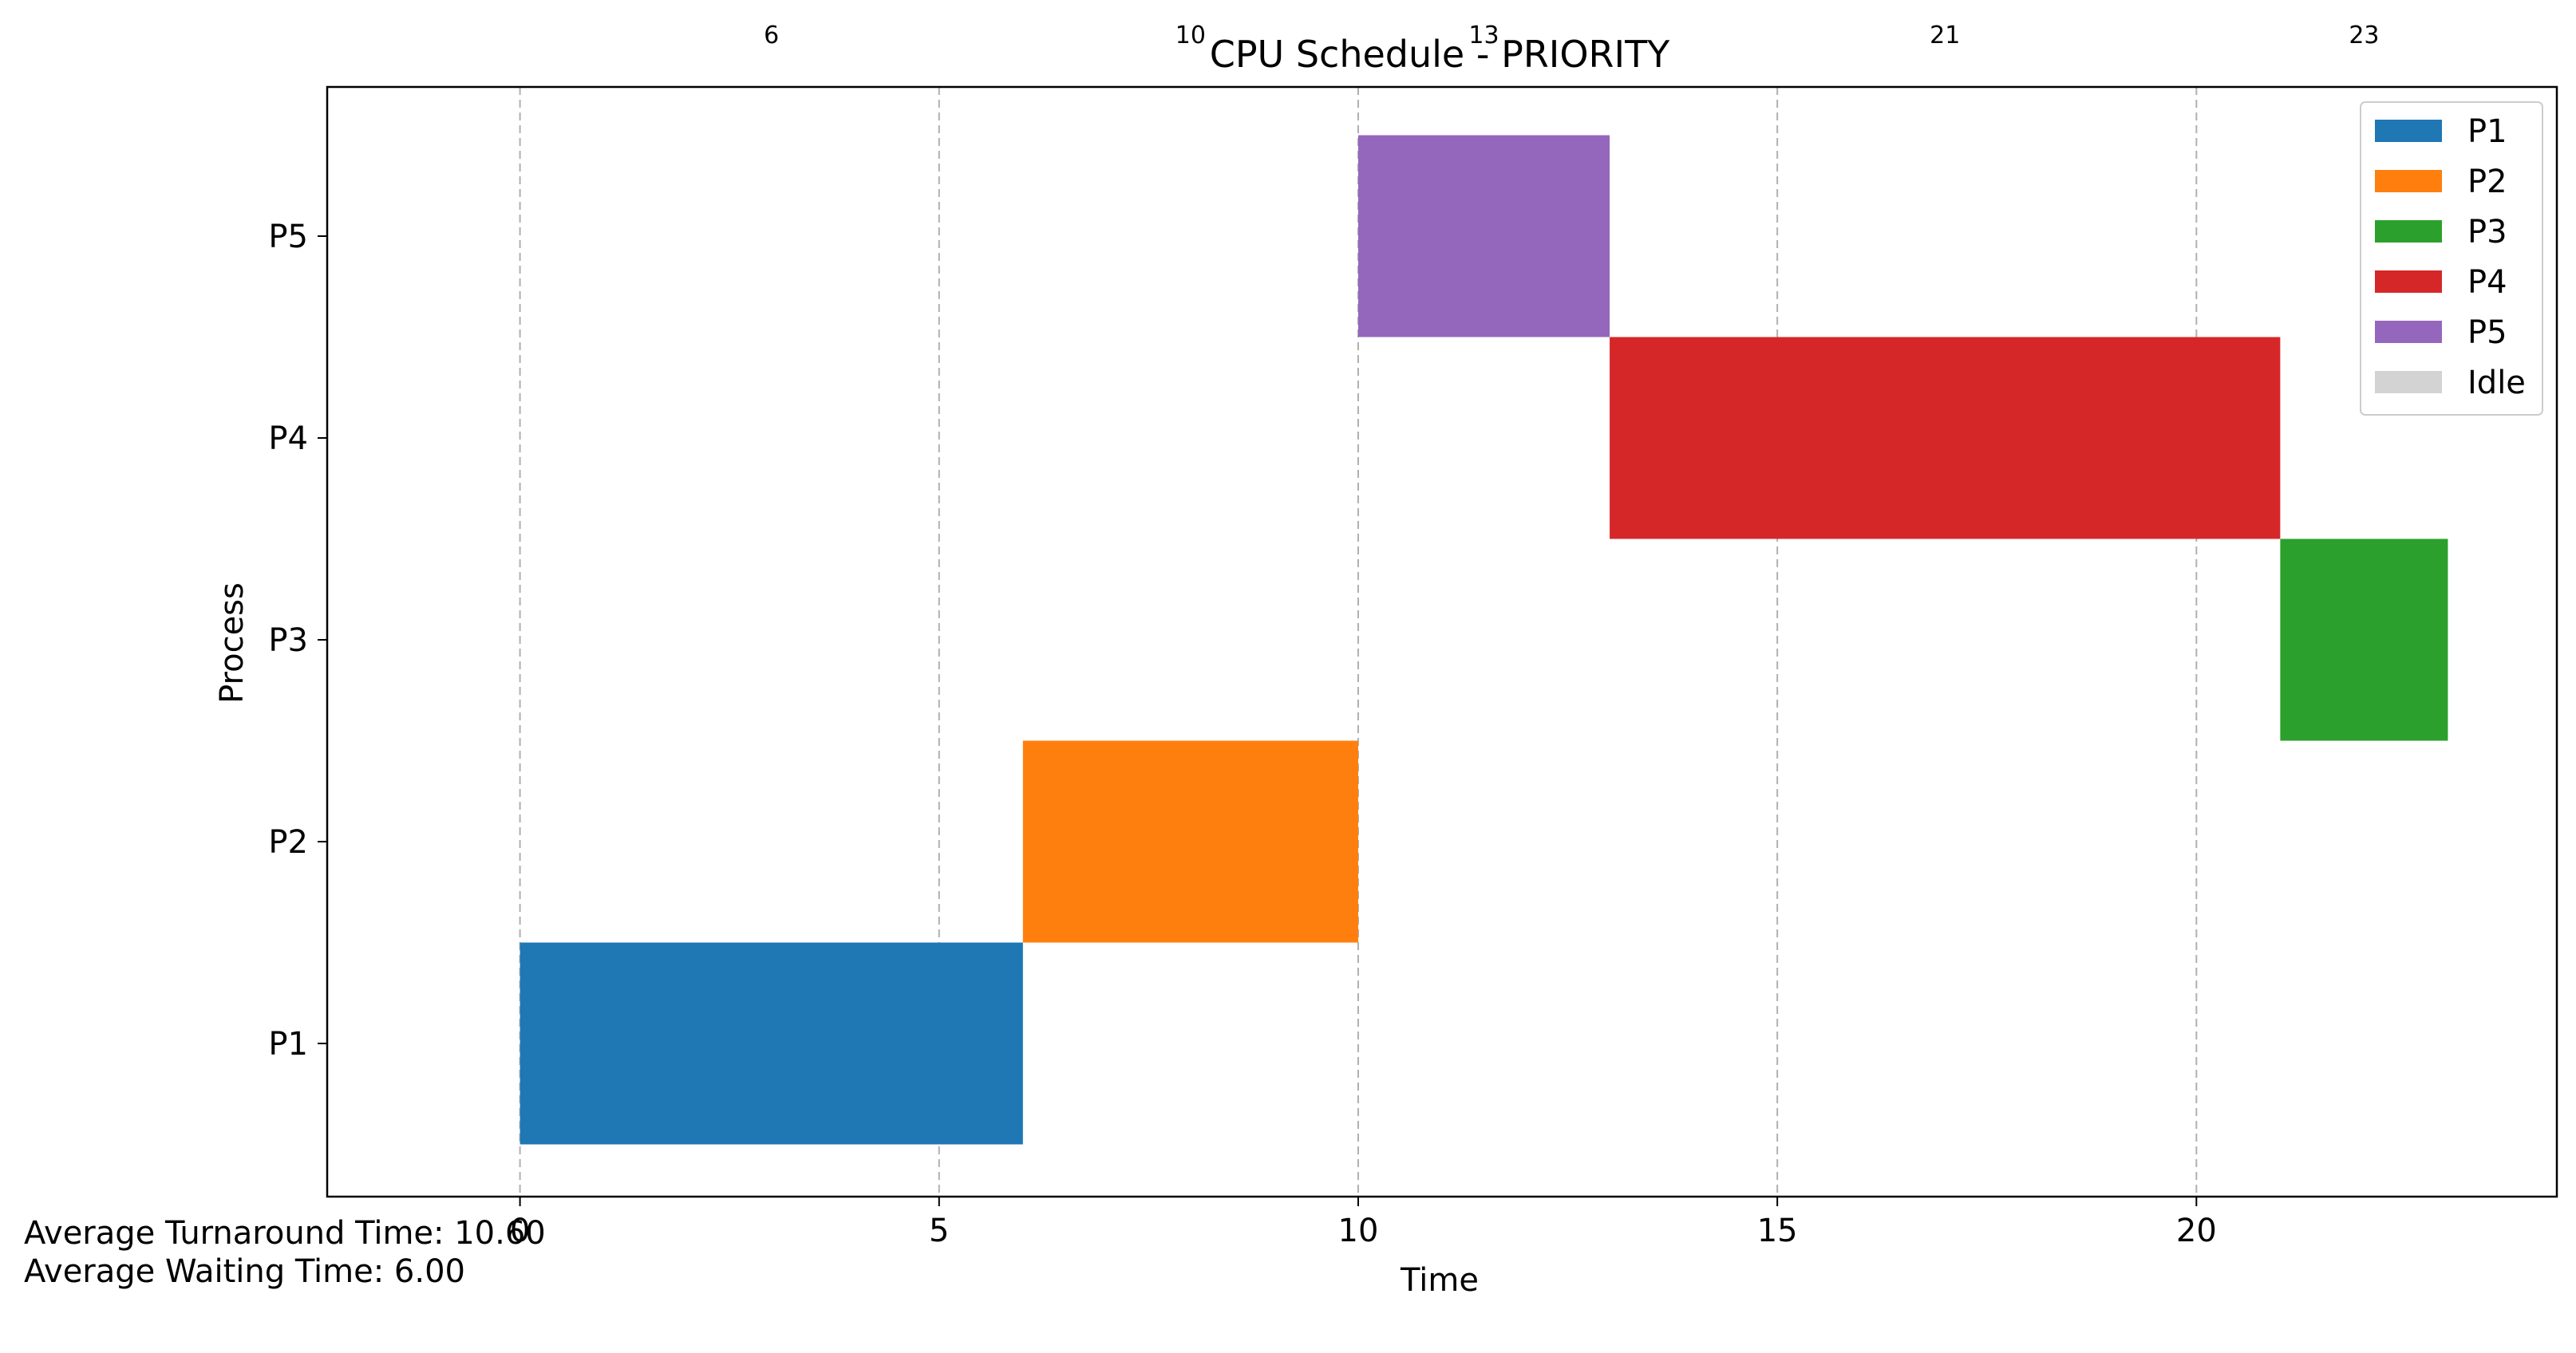  What do you see at coordinates (1945, 35) in the screenshot?
I see `time-annotation-21: 21` at bounding box center [1945, 35].